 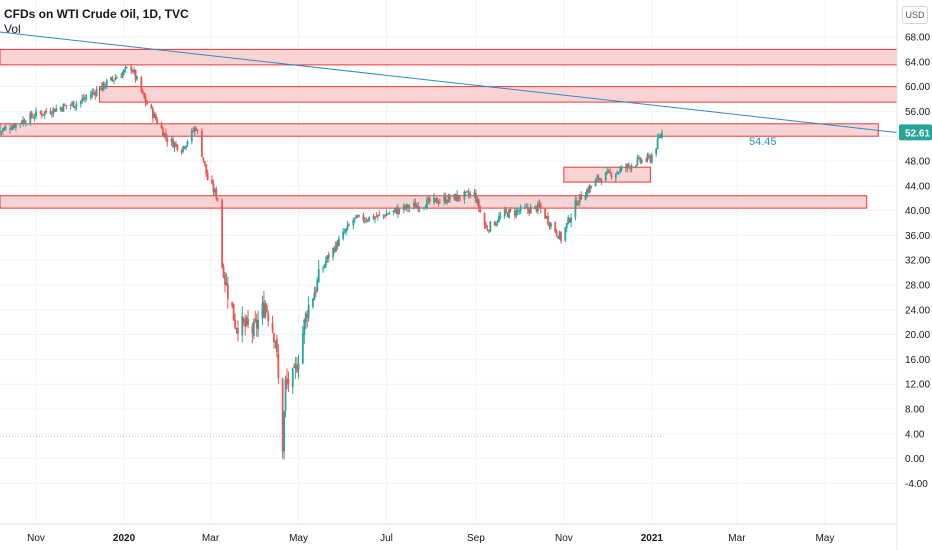 What do you see at coordinates (96, 14) in the screenshot?
I see `chart-title: CFDs on WTI Crude Oil, 1D, TVC` at bounding box center [96, 14].